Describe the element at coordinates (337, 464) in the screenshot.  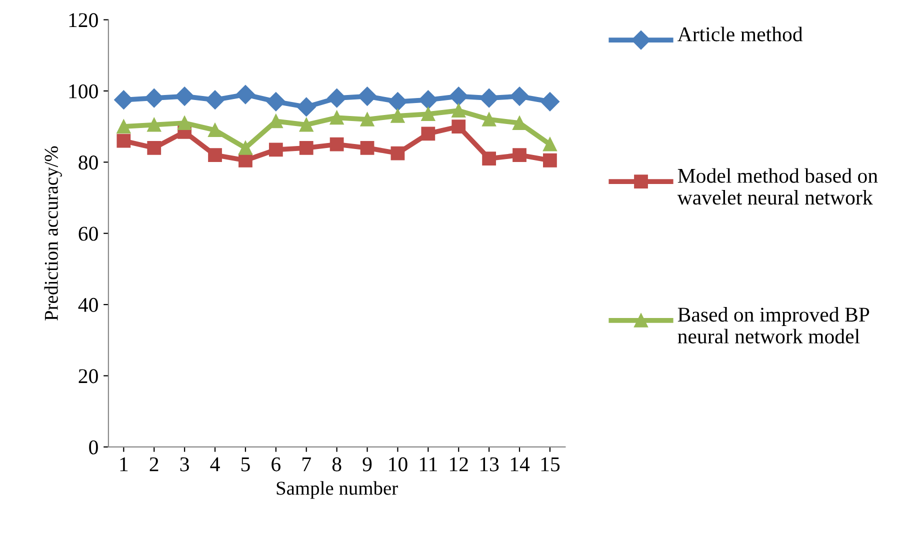
I see `x-tick-label: 8` at that location.